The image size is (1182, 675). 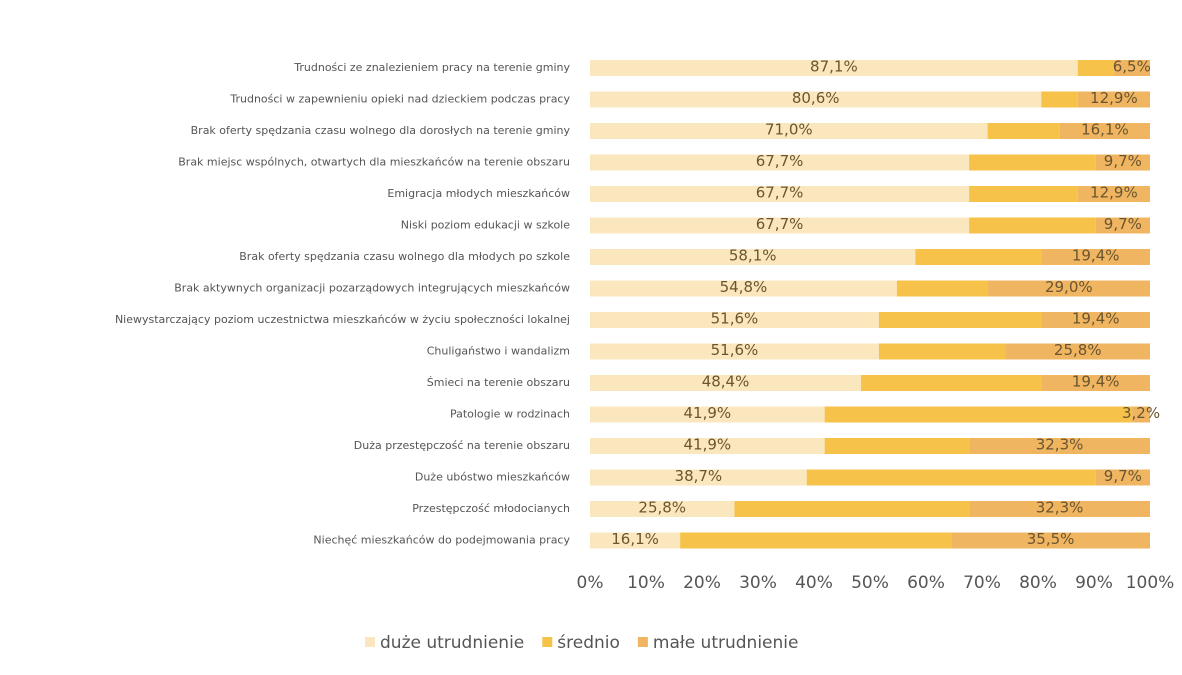 I want to click on category-label: Przestępczość młodocianych, so click(x=491, y=508).